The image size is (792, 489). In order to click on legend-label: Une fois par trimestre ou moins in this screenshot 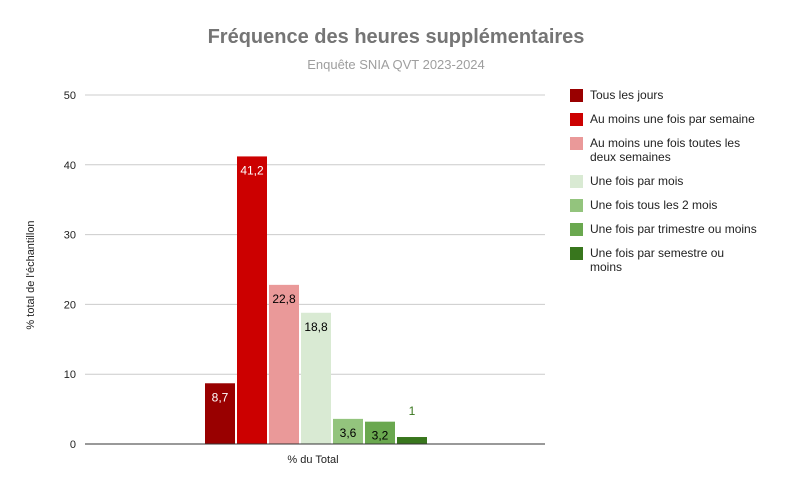, I will do `click(673, 229)`.